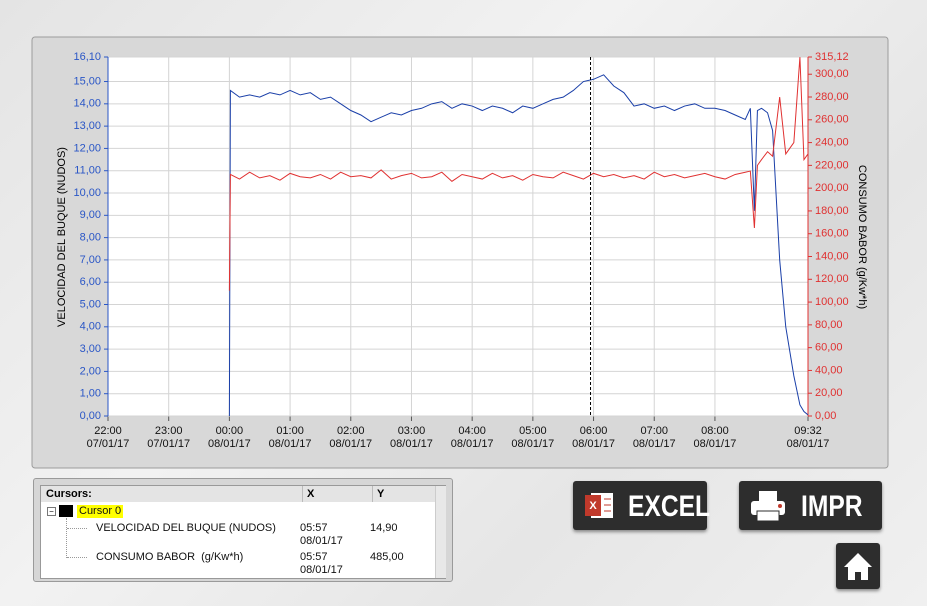  I want to click on y2-tick-label: 140,00, so click(832, 256).